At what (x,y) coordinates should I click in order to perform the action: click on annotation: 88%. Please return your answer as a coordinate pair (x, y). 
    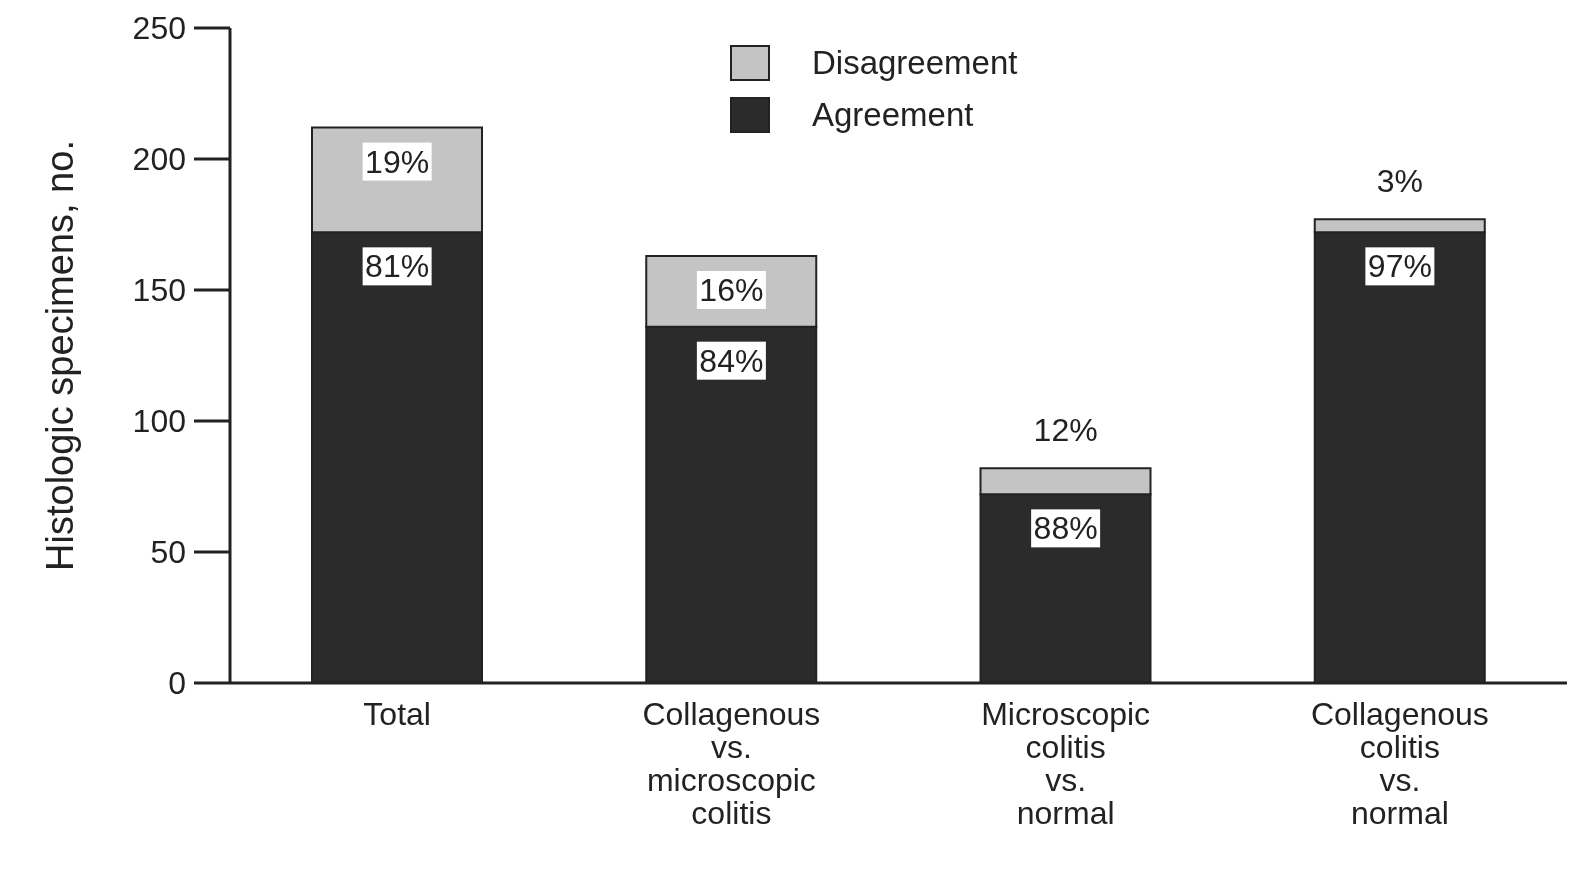
    Looking at the image, I should click on (1065, 528).